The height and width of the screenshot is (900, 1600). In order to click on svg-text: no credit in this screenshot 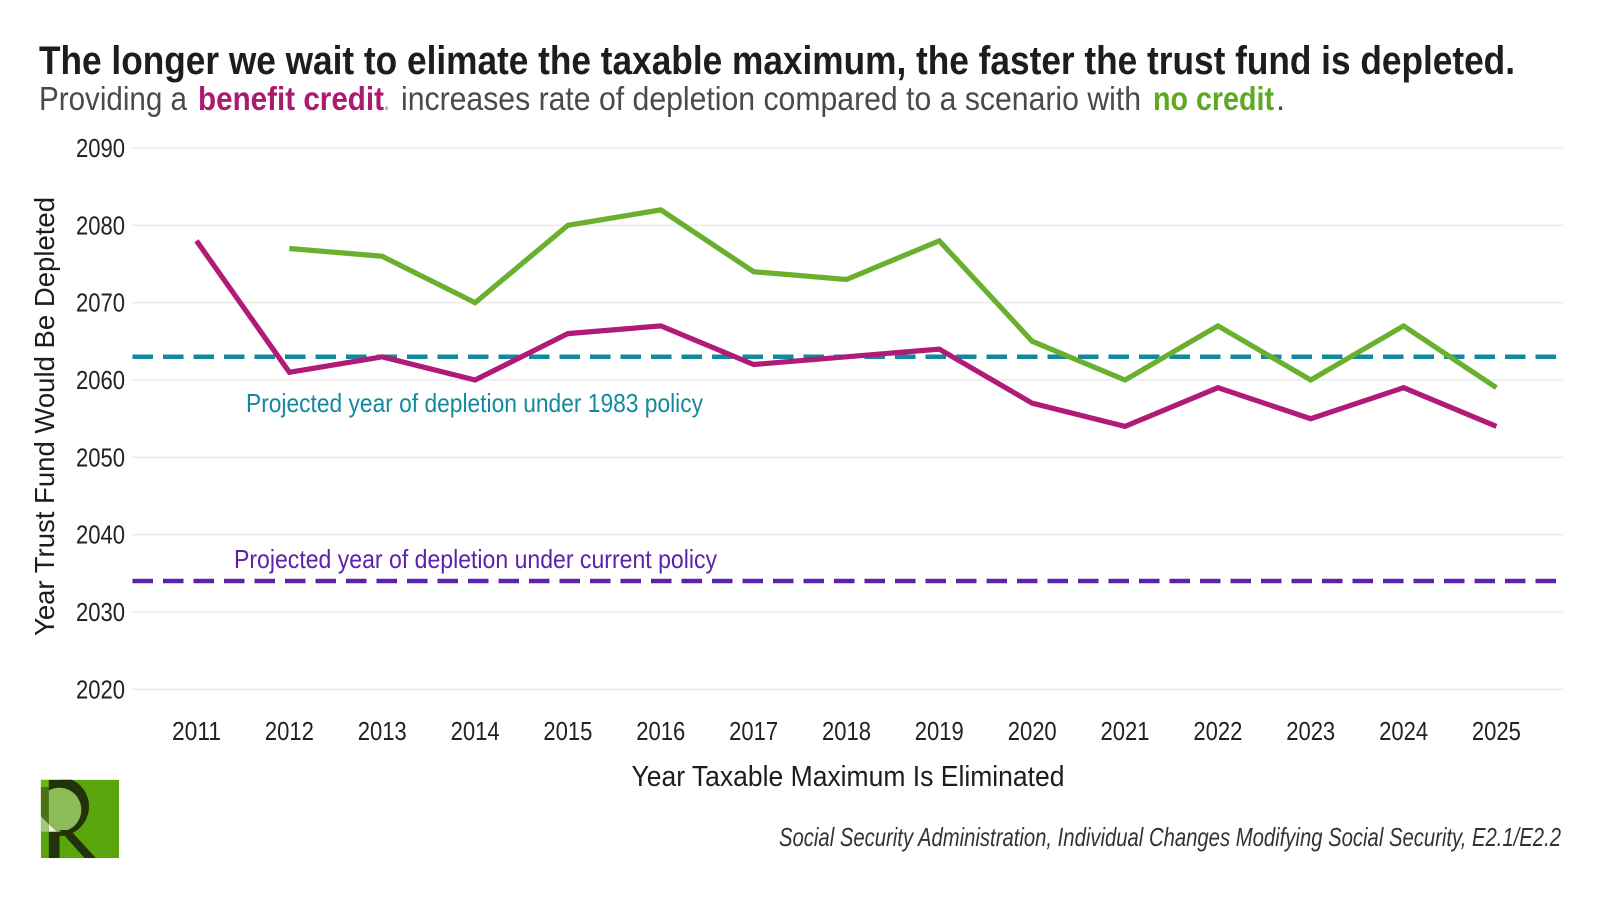, I will do `click(1213, 98)`.